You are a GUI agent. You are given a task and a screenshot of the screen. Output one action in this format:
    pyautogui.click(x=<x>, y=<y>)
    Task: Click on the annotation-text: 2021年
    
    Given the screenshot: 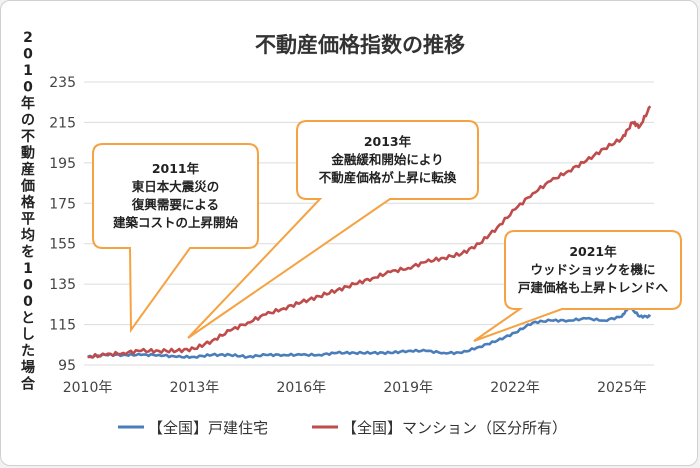 What is the action you would take?
    pyautogui.click(x=593, y=251)
    